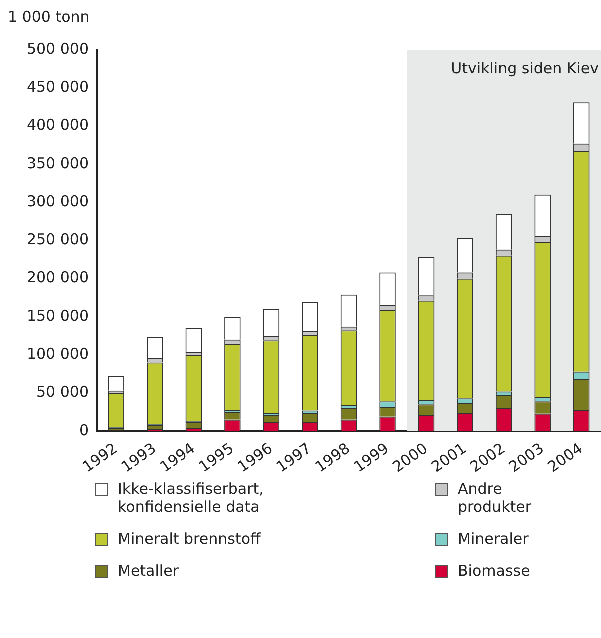 This screenshot has width=601, height=638. I want to click on legend-label: Mineralt brennstoff, so click(189, 539).